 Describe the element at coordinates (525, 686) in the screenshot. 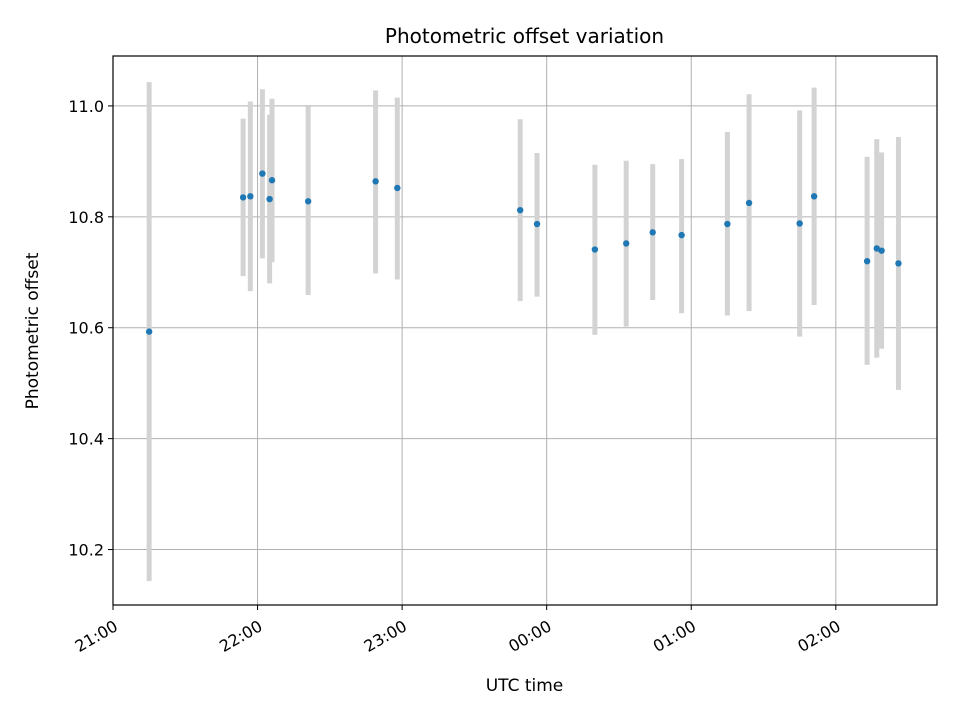

I see `x-axis-title: UTC time` at that location.